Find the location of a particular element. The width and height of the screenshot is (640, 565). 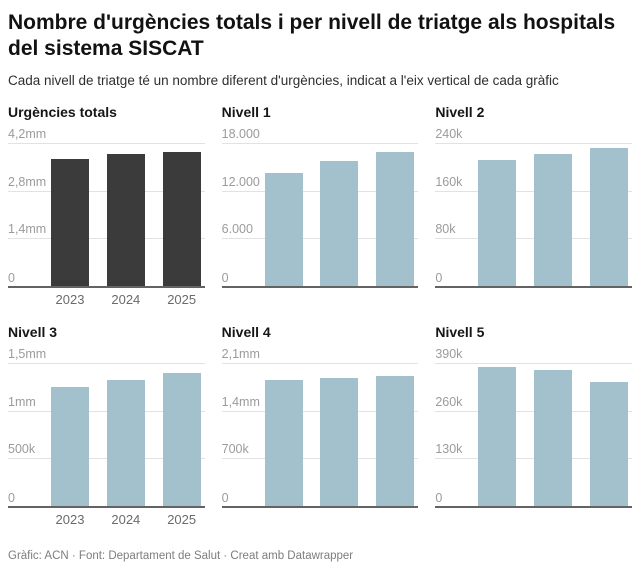

y-tick-label: 80k is located at coordinates (445, 229).